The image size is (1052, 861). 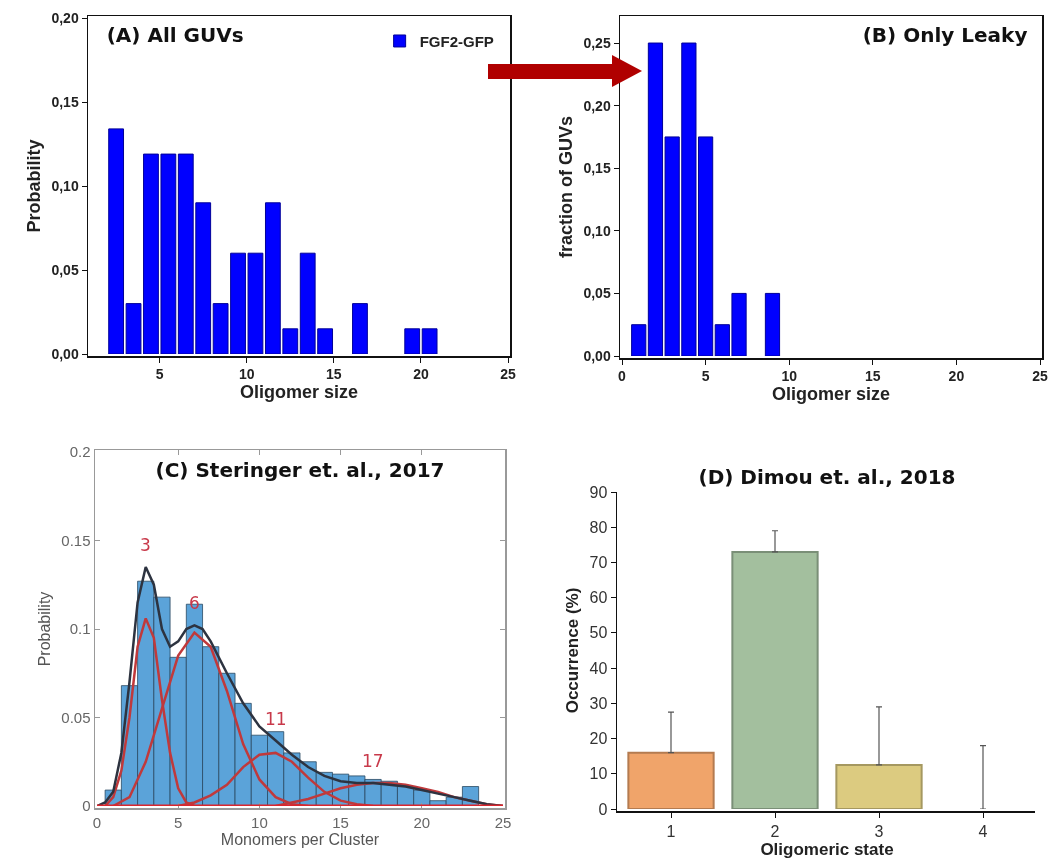 What do you see at coordinates (983, 831) in the screenshot?
I see `x-tick-label: 4` at bounding box center [983, 831].